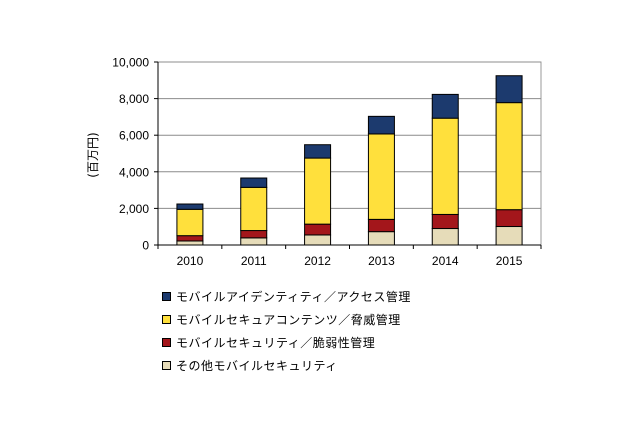 This screenshot has height=426, width=640. Describe the element at coordinates (145, 246) in the screenshot. I see `y-tick-label: 0` at that location.